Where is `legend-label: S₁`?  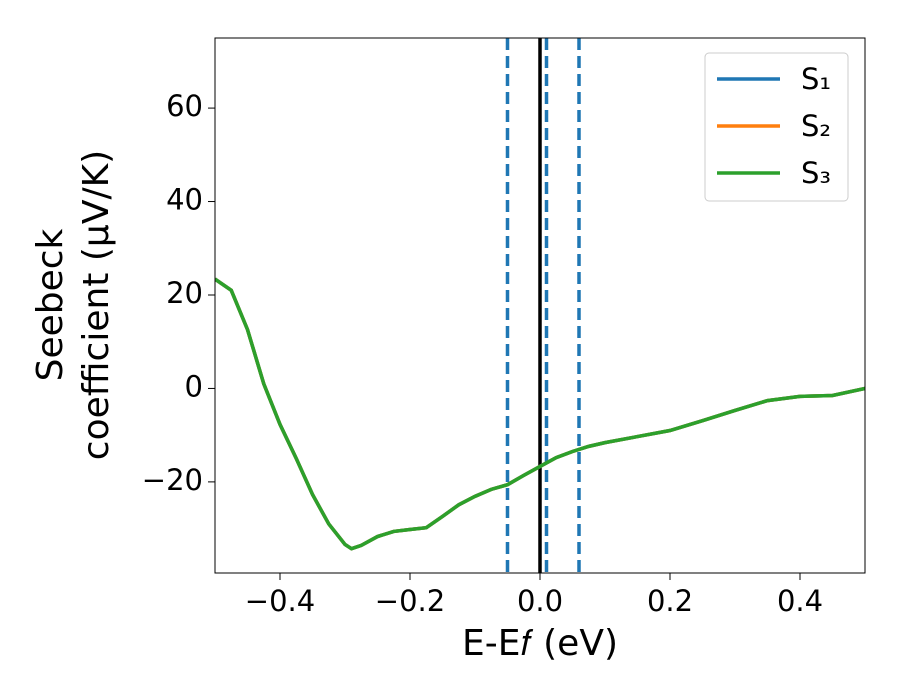 legend-label: S₁ is located at coordinates (816, 79).